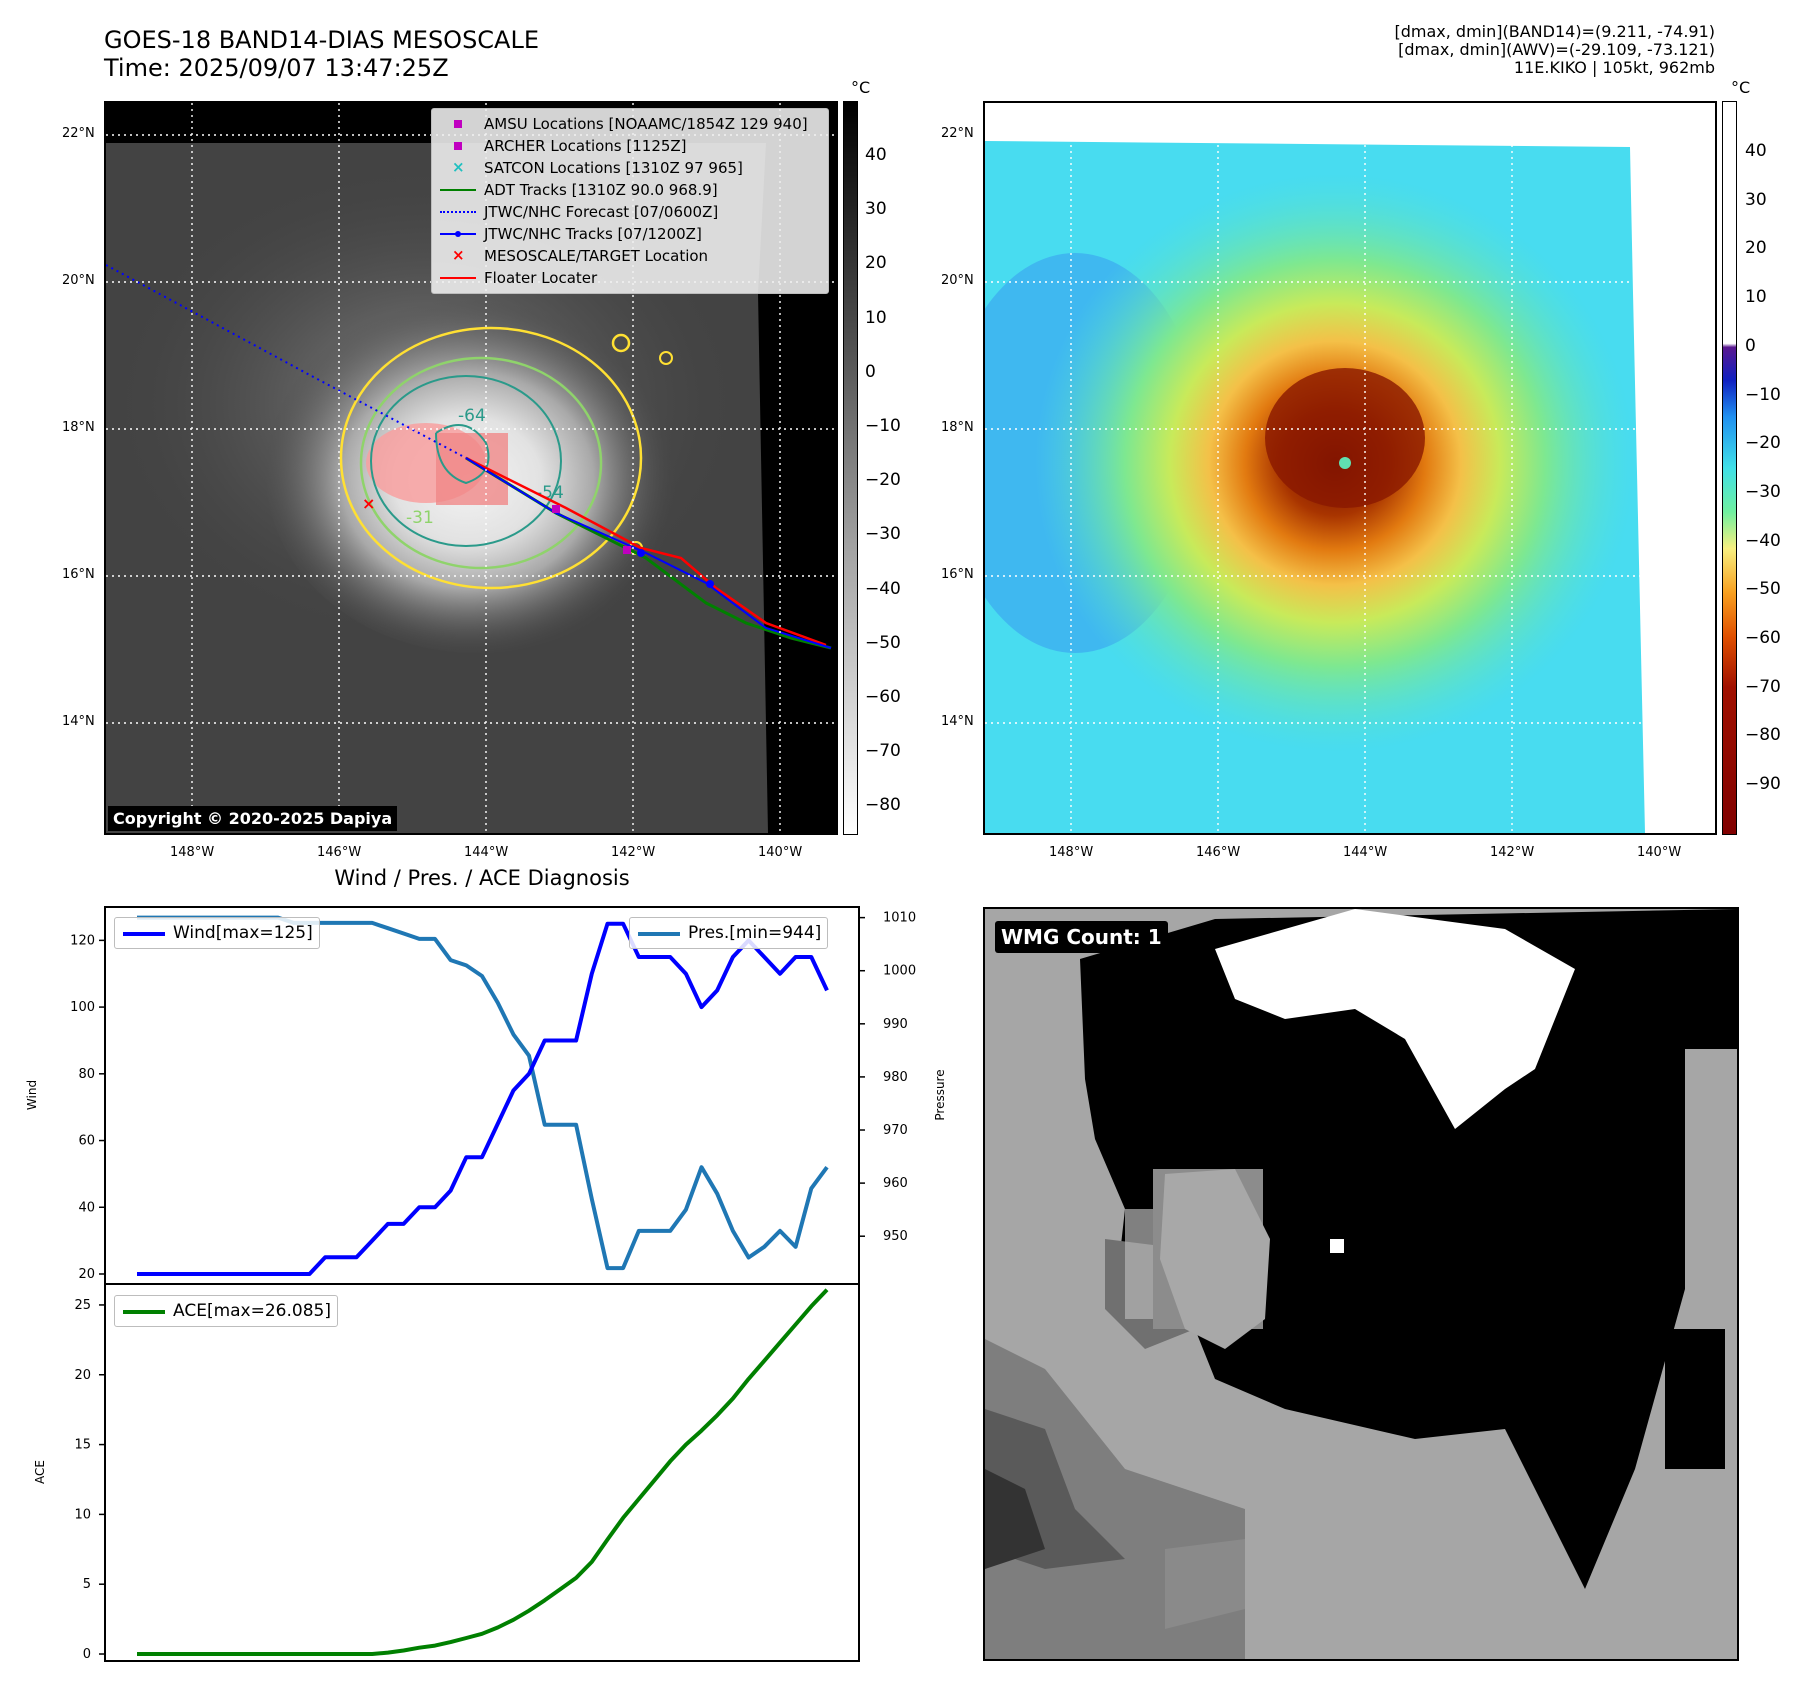 This screenshot has height=1690, width=1797. I want to click on legend-item-amsu: AMSU Locations [NOAAMC/1854Z 129 940], so click(630, 124).